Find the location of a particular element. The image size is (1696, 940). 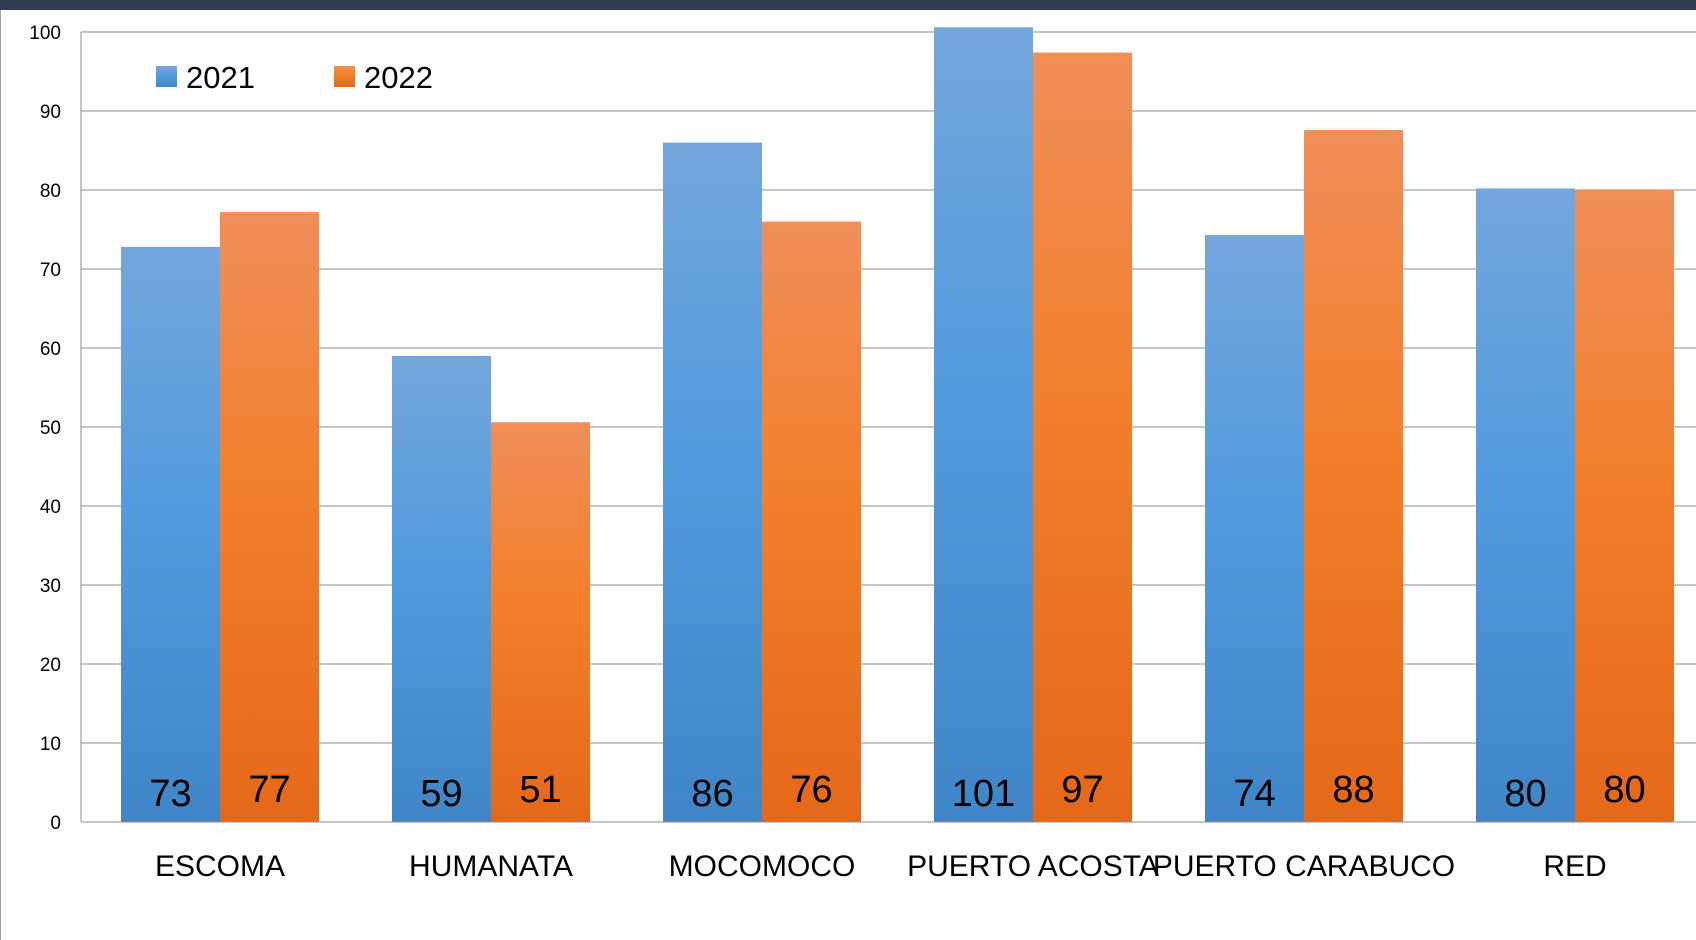

y-tick-label: 40 is located at coordinates (50, 507).